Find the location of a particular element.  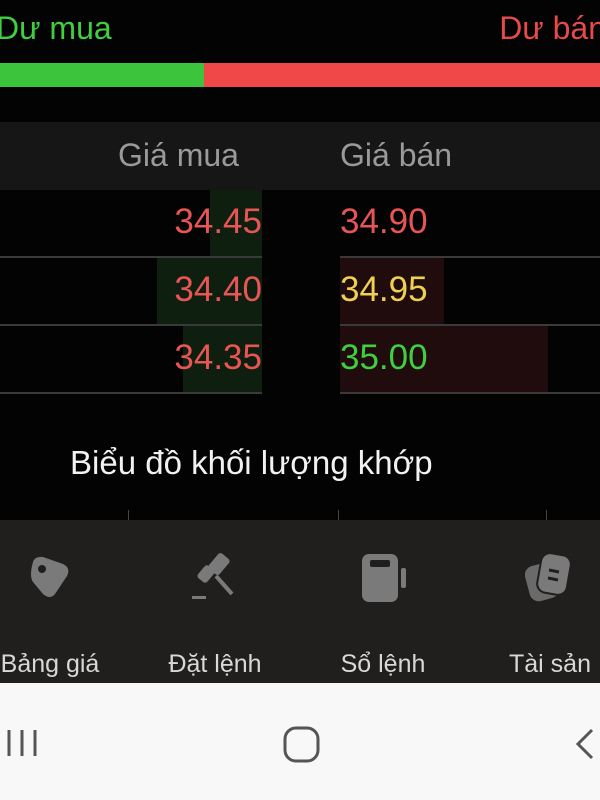

ask-header: Giá bán is located at coordinates (396, 155).